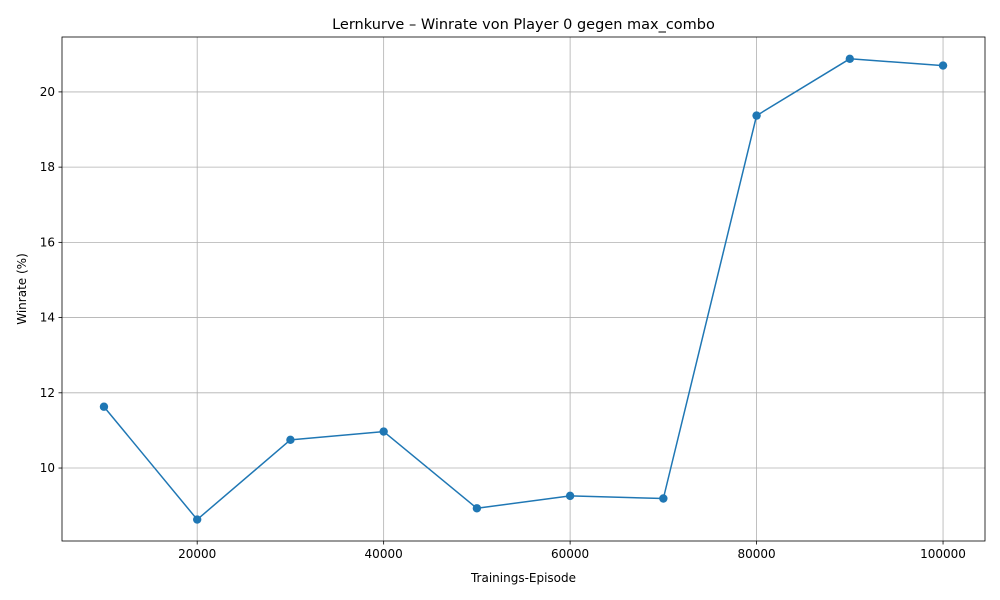 Image resolution: width=1000 pixels, height=600 pixels. What do you see at coordinates (47, 242) in the screenshot?
I see `y-tick-label: 16` at bounding box center [47, 242].